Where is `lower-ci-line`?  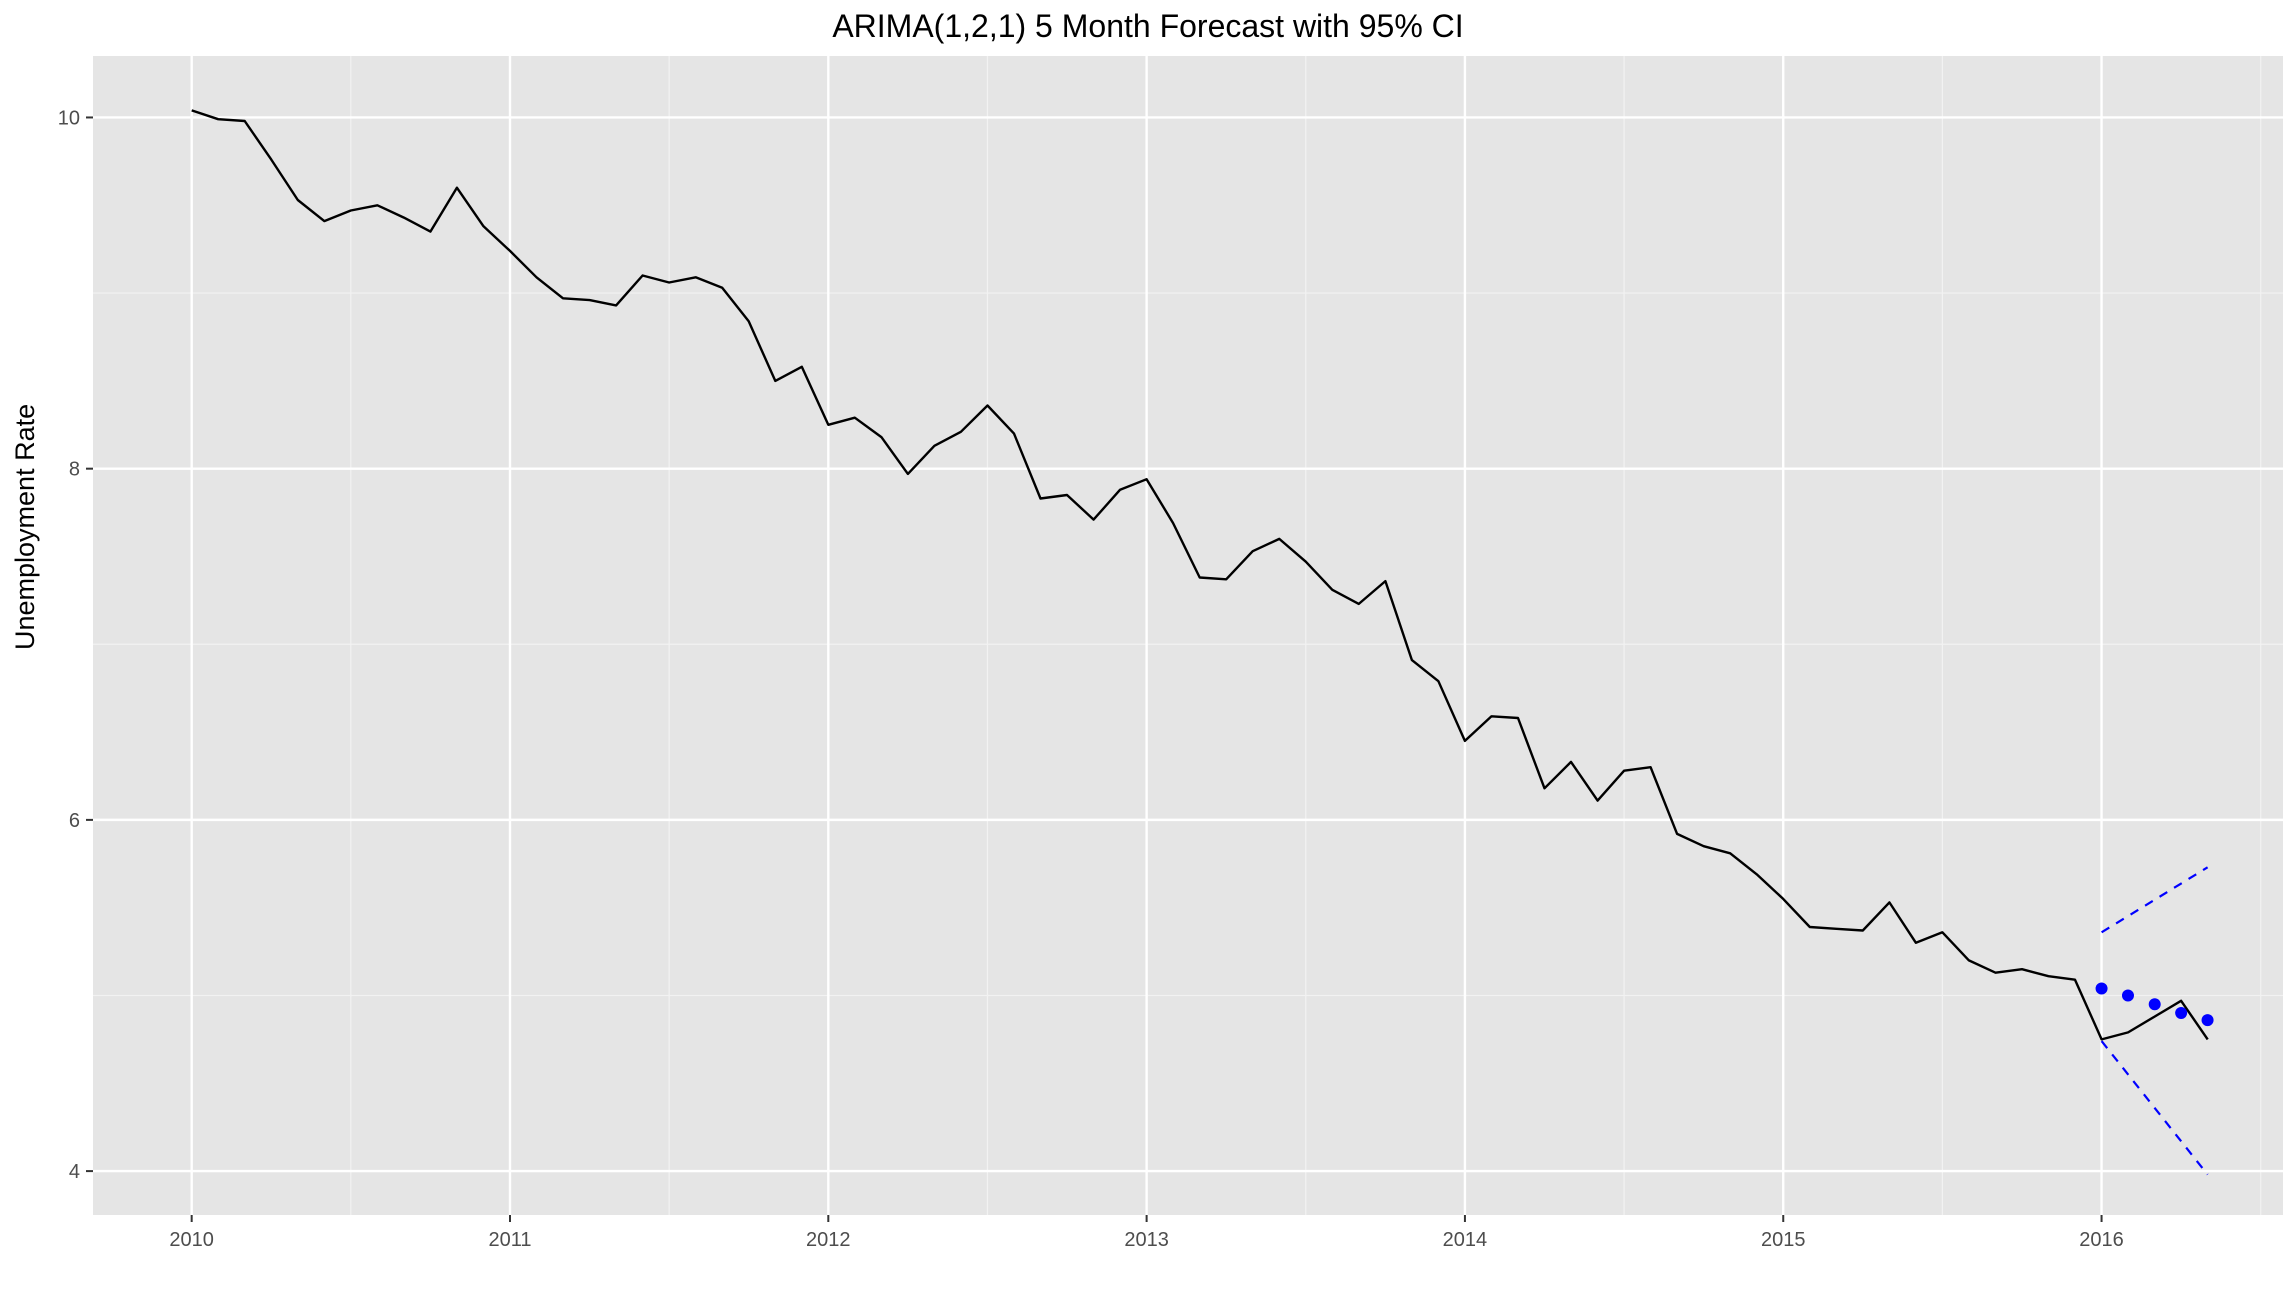
lower-ci-line is located at coordinates (2154, 1108).